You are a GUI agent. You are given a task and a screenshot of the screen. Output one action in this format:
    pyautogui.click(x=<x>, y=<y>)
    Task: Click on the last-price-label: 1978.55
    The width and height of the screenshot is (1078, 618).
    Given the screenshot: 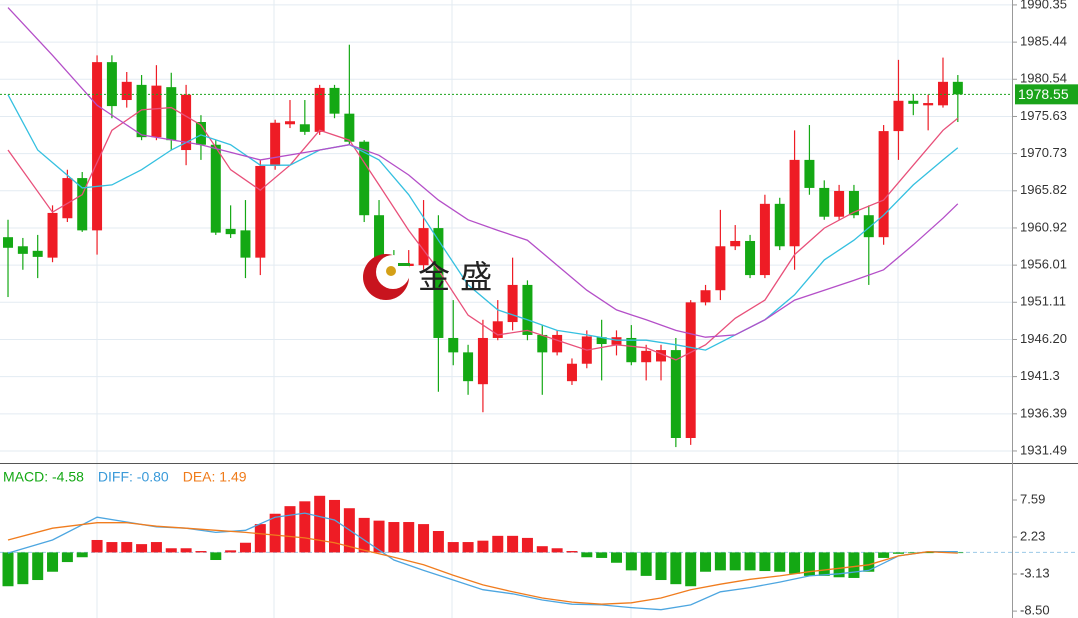 What is the action you would take?
    pyautogui.click(x=1043, y=94)
    